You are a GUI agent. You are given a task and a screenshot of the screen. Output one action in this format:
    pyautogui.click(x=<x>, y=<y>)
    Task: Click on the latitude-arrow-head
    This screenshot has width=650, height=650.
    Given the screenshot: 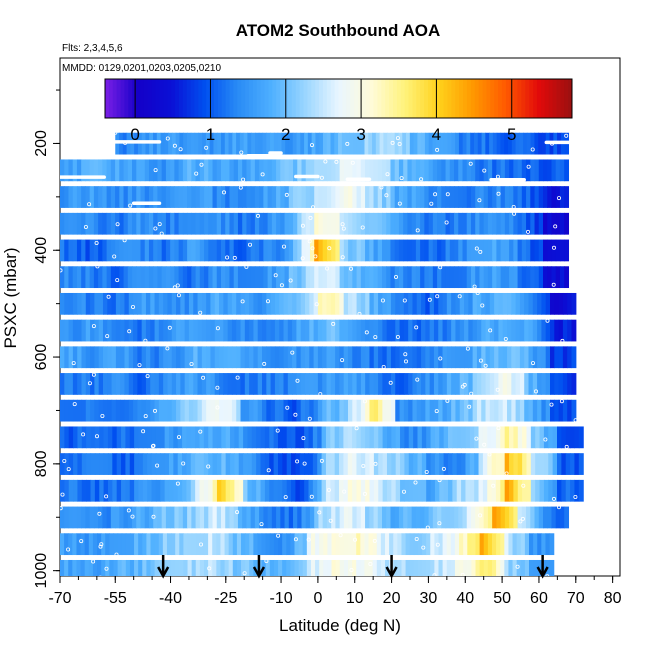 What is the action you would take?
    pyautogui.click(x=259, y=572)
    